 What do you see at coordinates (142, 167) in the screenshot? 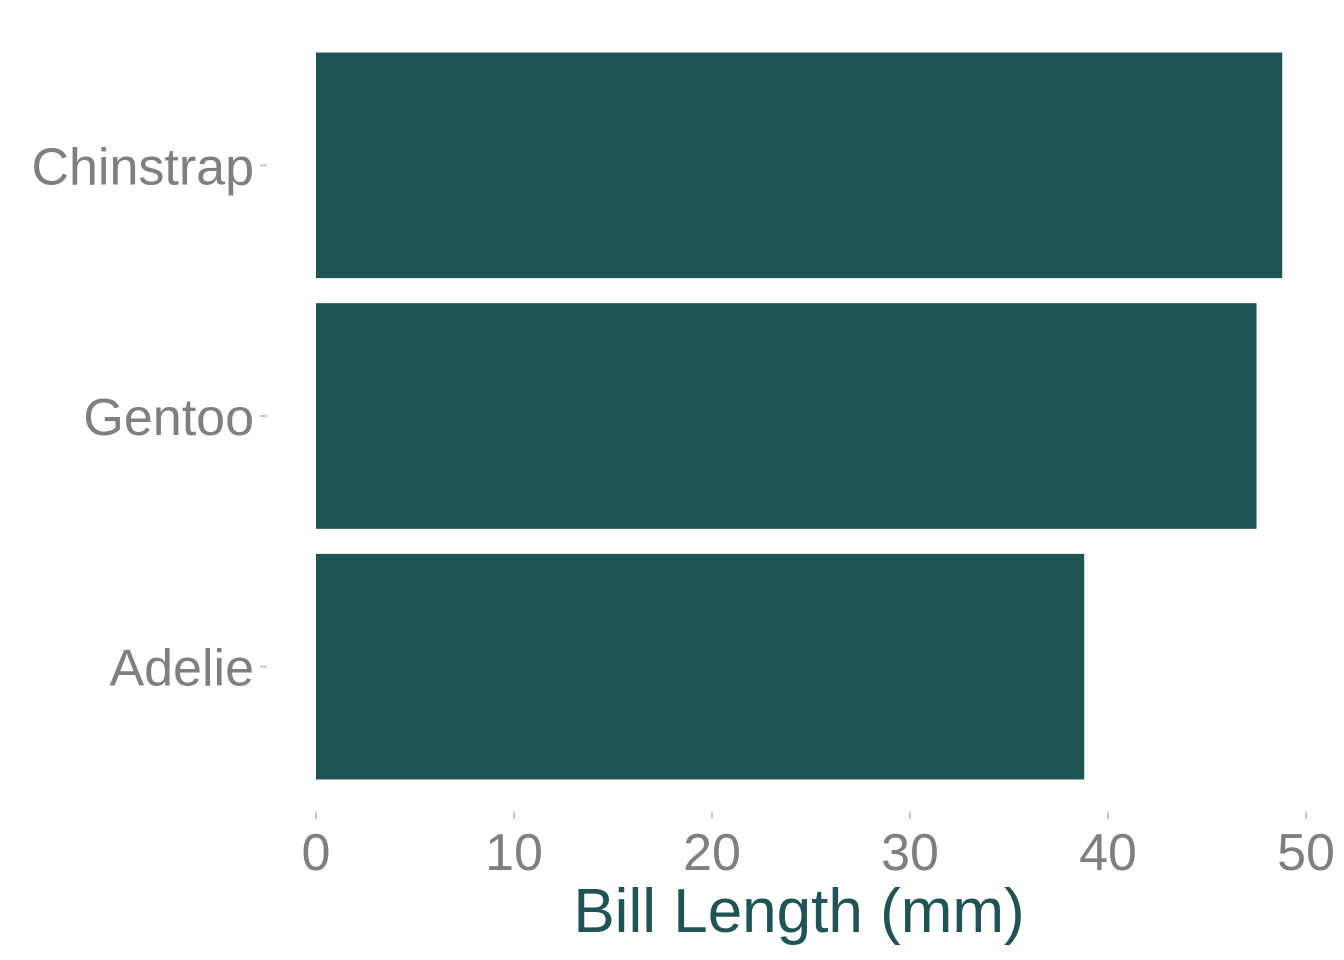
I see `y-tick-label: Chinstrap` at bounding box center [142, 167].